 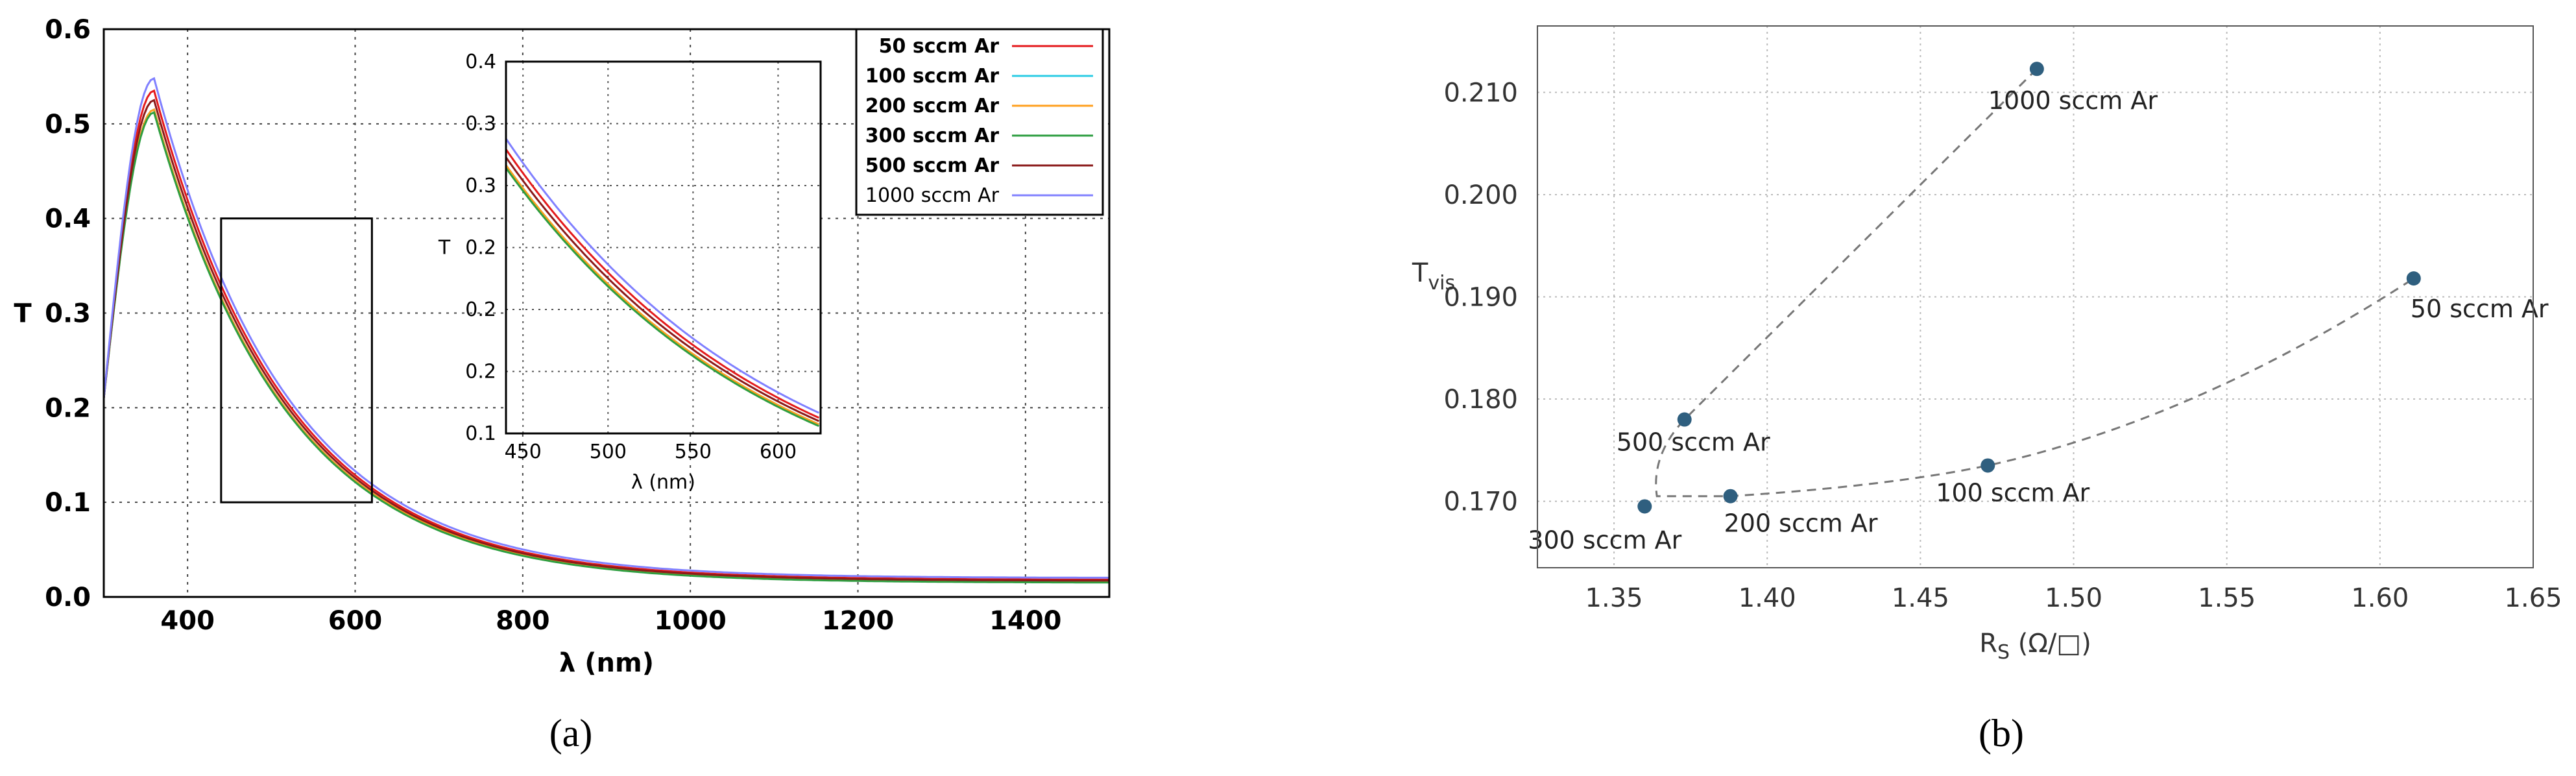 I want to click on panel-label-a: (a), so click(x=571, y=734).